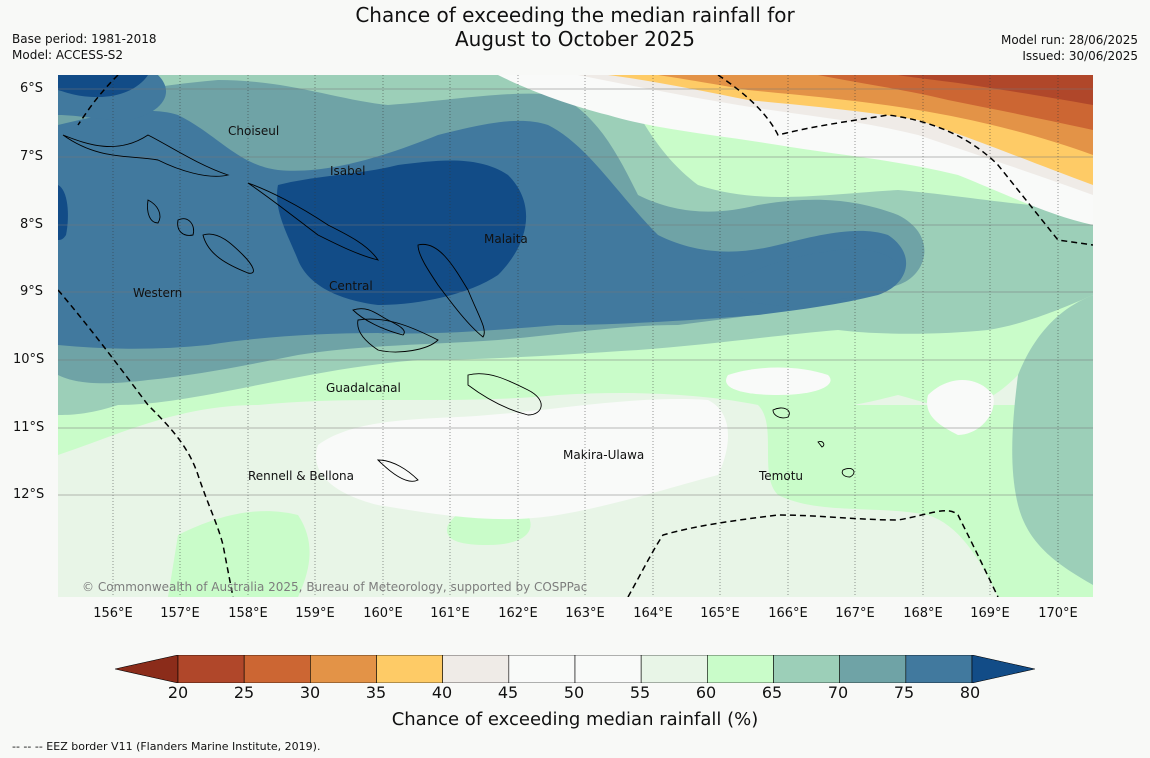 This screenshot has height=758, width=1150. Describe the element at coordinates (838, 692) in the screenshot. I see `colorbar-tick-70: 70` at that location.